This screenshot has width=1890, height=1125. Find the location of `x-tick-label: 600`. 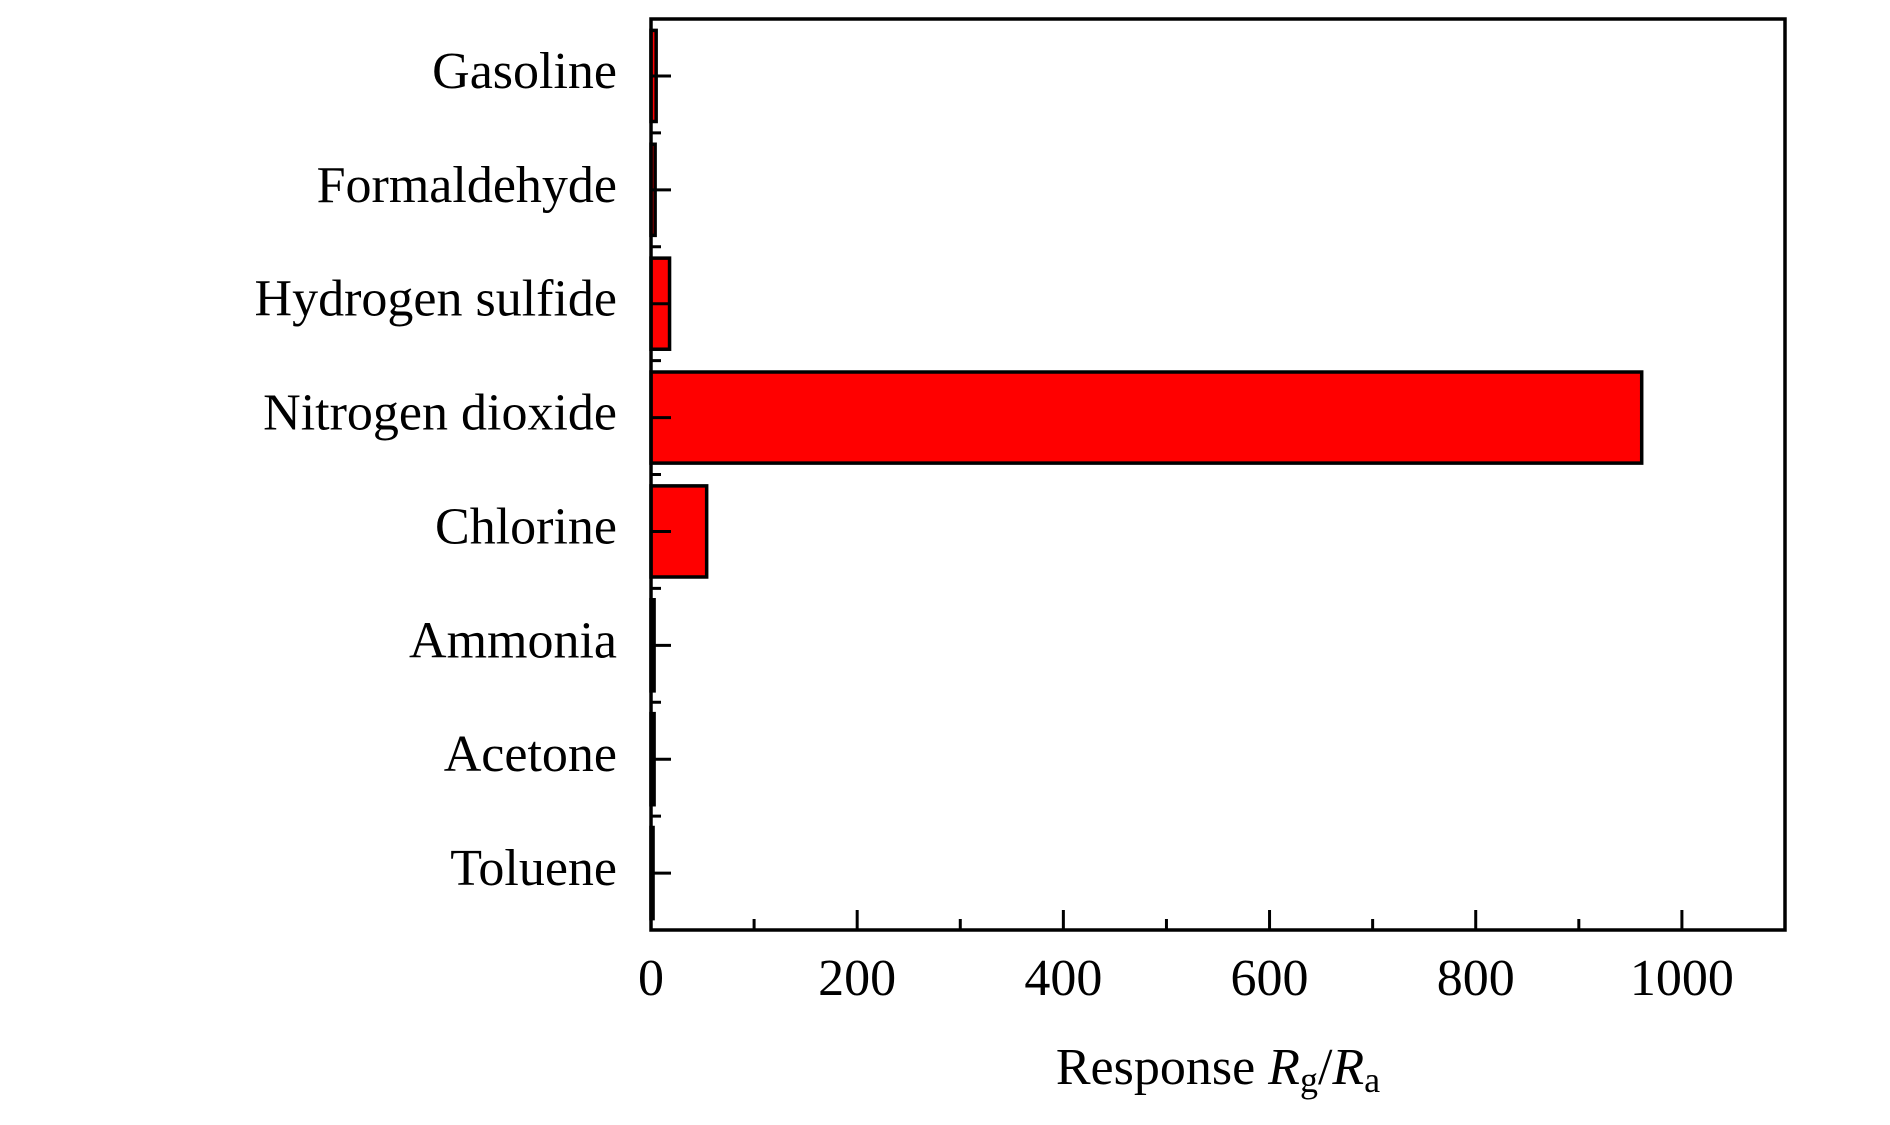

x-tick-label: 600 is located at coordinates (1270, 978).